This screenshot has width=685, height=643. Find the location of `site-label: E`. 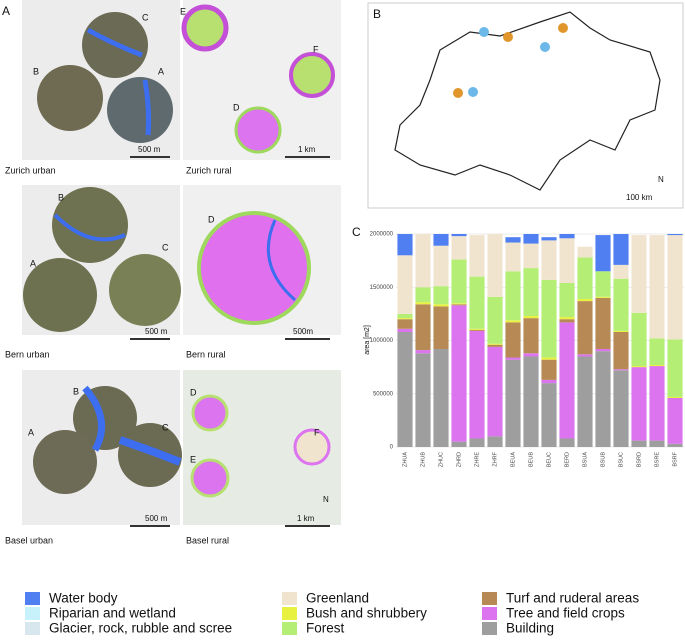

site-label: E is located at coordinates (183, 11).